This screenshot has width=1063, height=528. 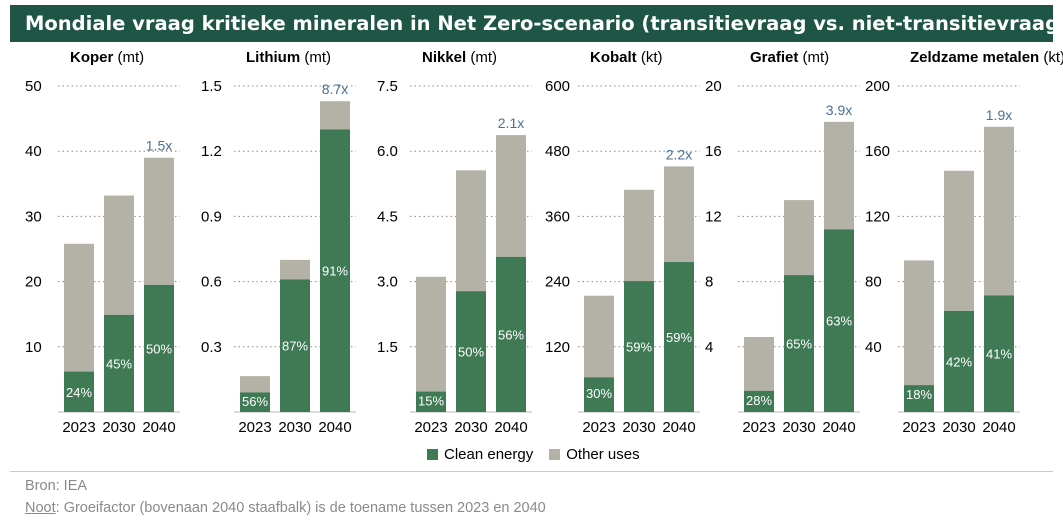 I want to click on kobalt-ytick-label: 360, so click(x=557, y=216).